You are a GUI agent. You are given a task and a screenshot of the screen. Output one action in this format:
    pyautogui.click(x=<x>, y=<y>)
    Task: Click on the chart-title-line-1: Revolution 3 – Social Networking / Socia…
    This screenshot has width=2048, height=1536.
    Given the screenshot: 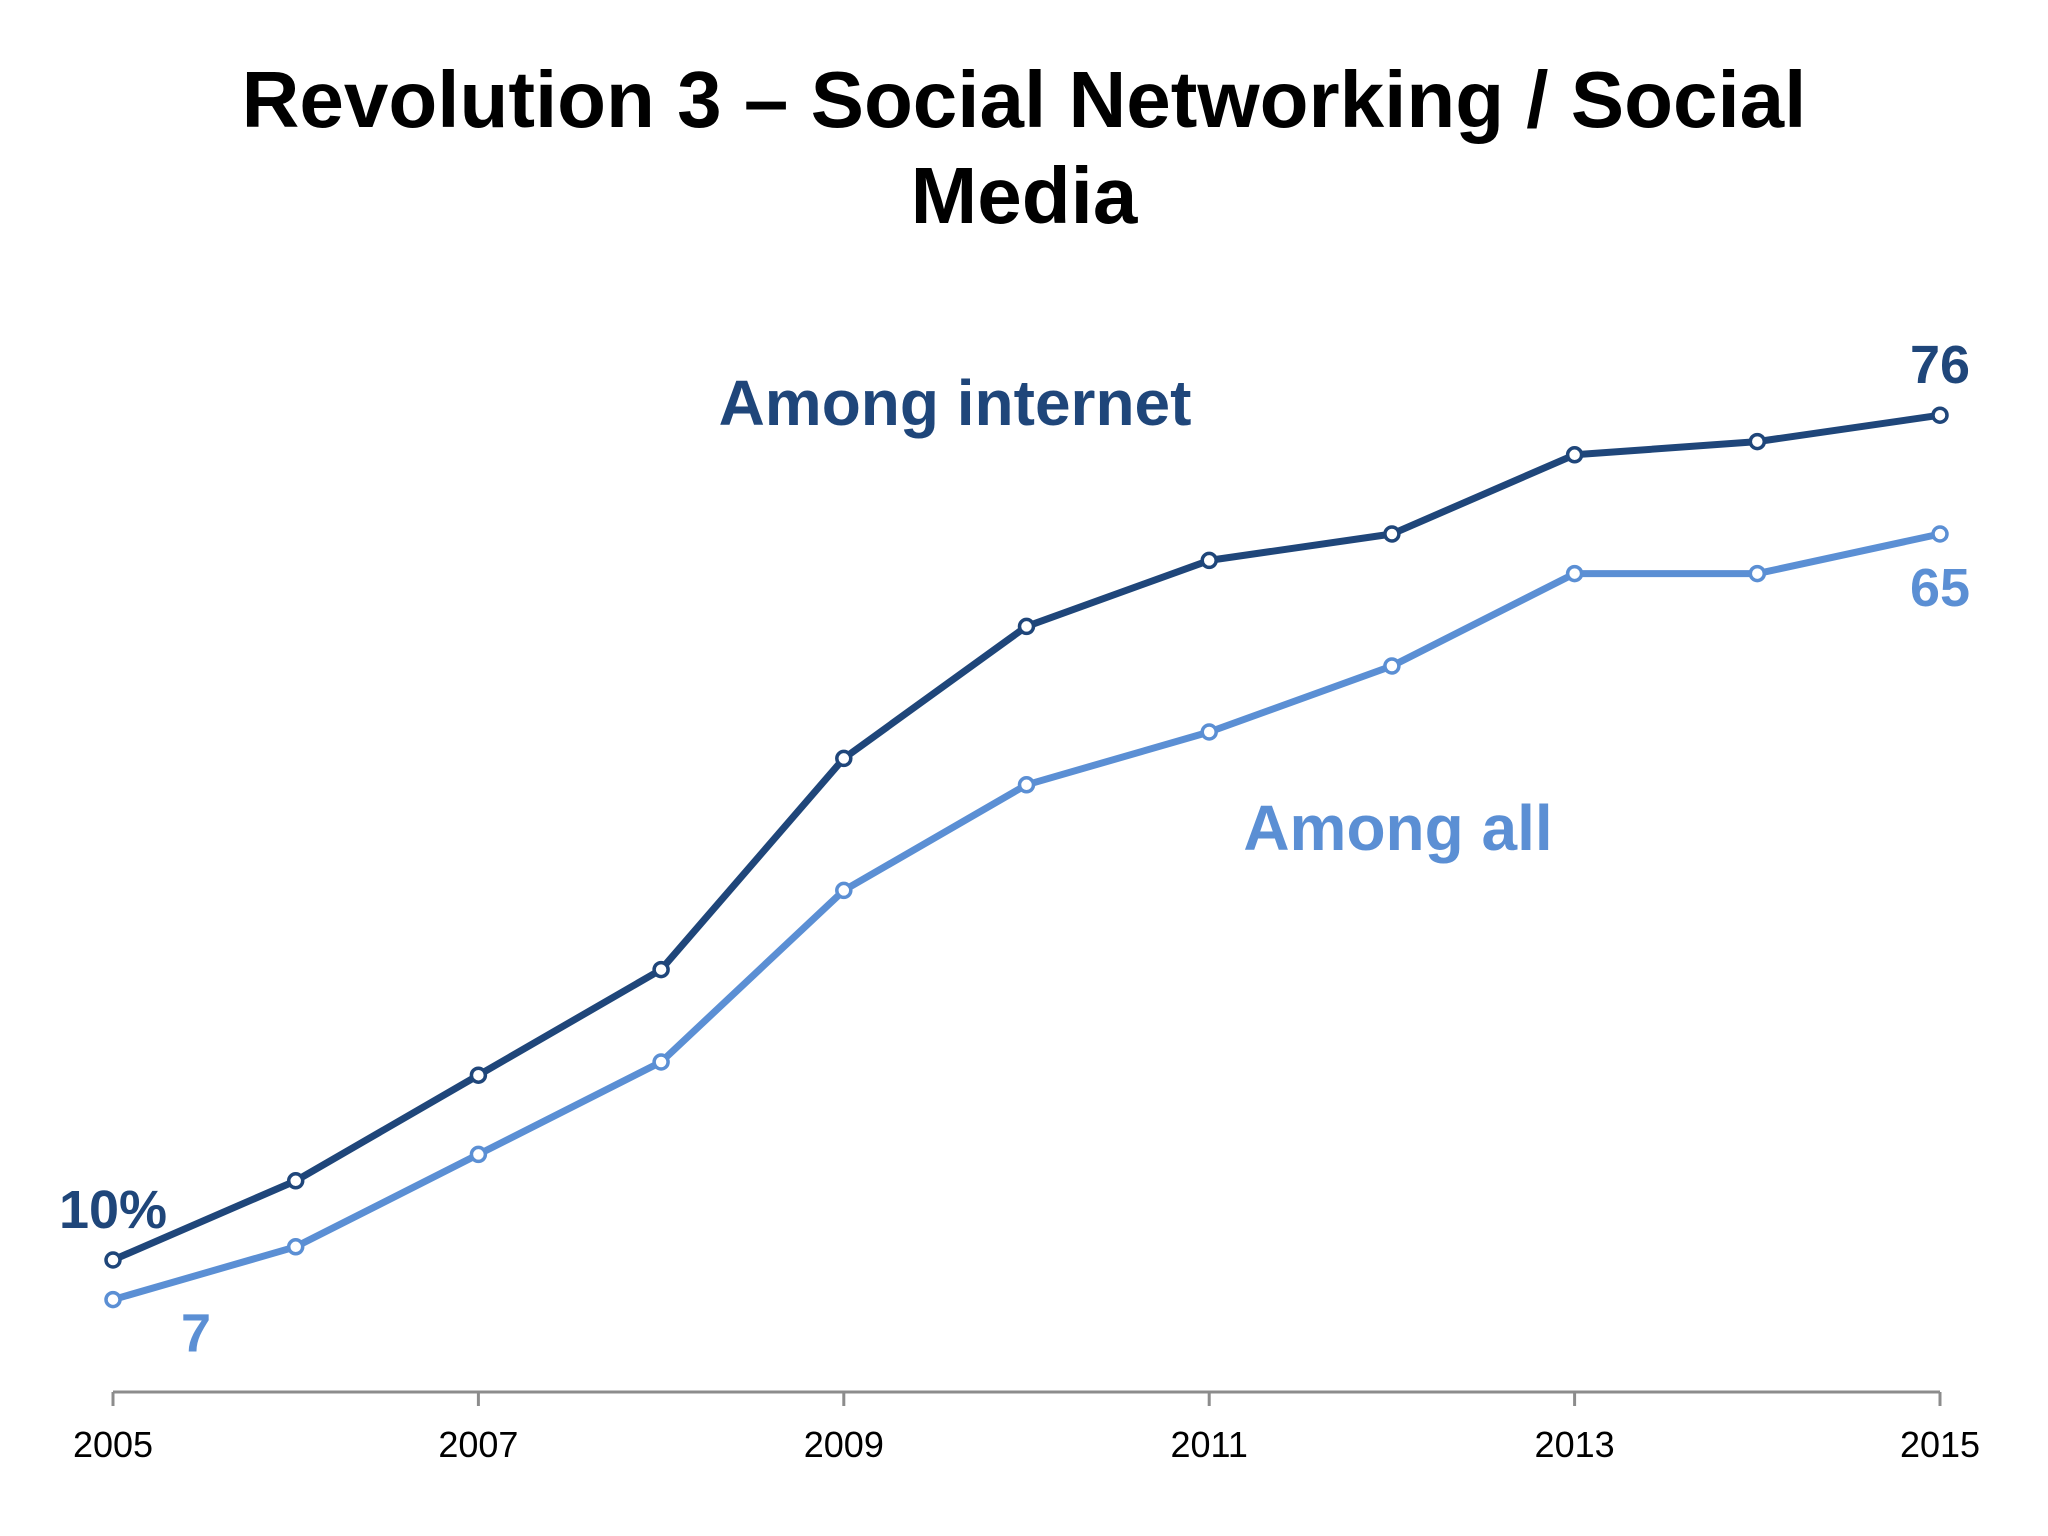 What is the action you would take?
    pyautogui.click(x=1024, y=99)
    